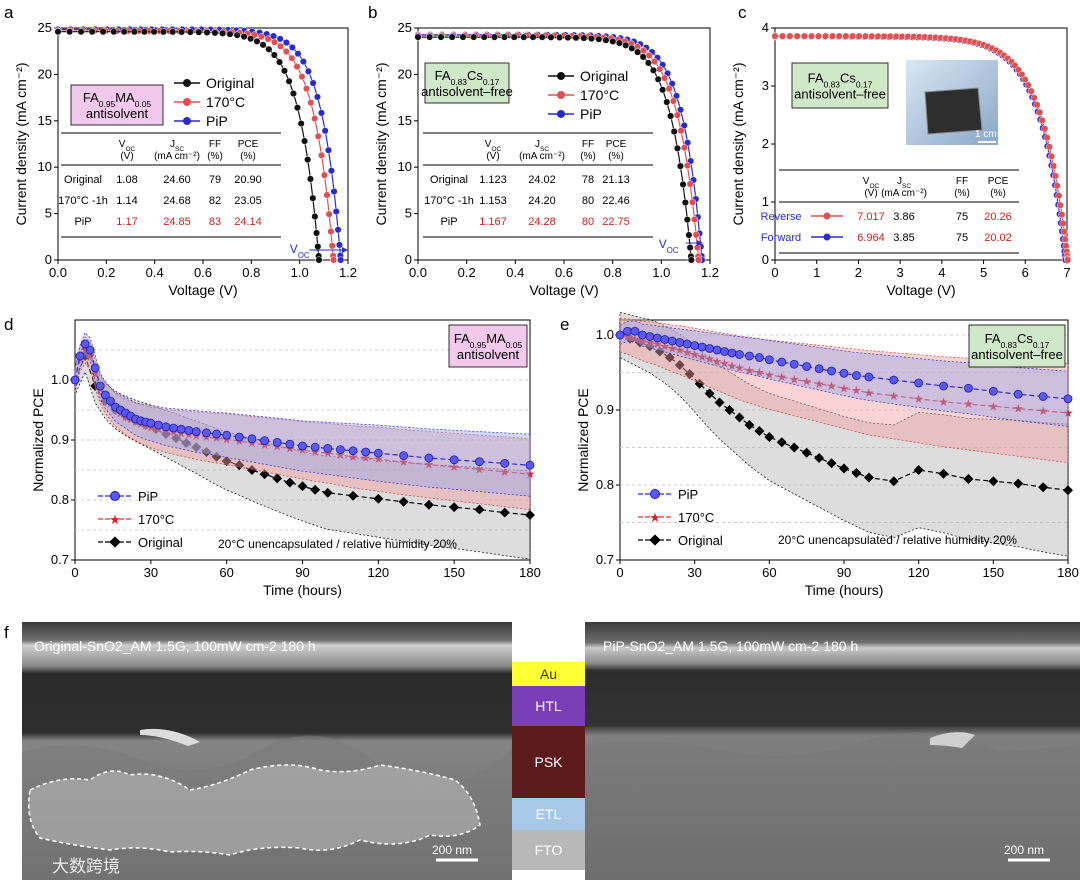 This screenshot has width=1080, height=887. I want to click on table-cell: 78, so click(588, 180).